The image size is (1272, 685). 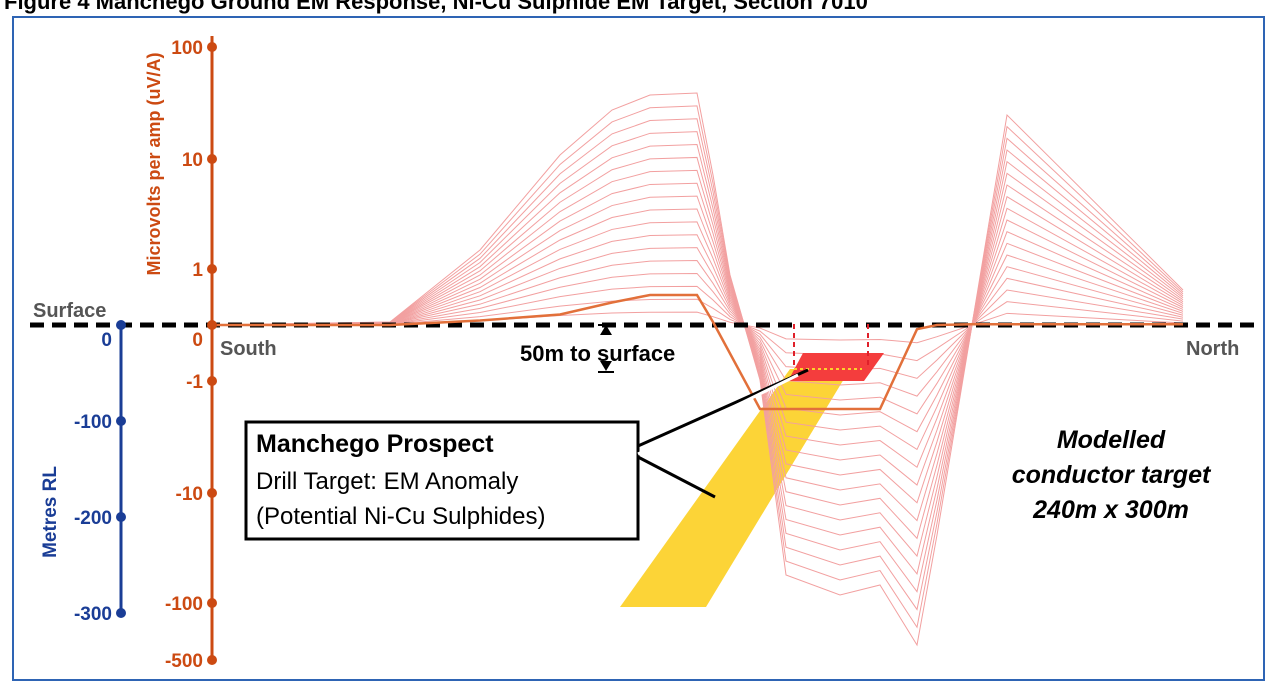 I want to click on depth-tick-label: -200, so click(x=93, y=518).